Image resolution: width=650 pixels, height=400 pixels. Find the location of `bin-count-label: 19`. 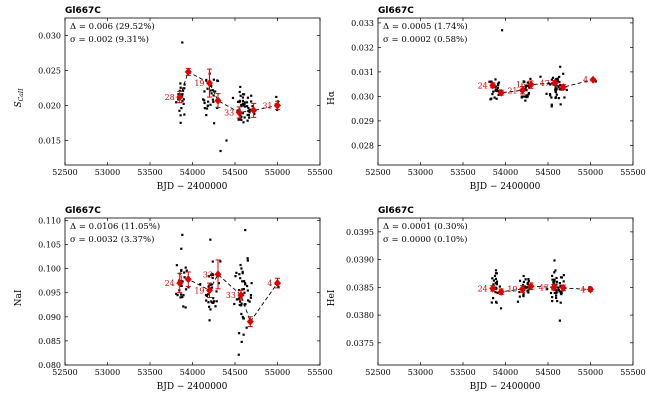

bin-count-label: 19 is located at coordinates (512, 289).